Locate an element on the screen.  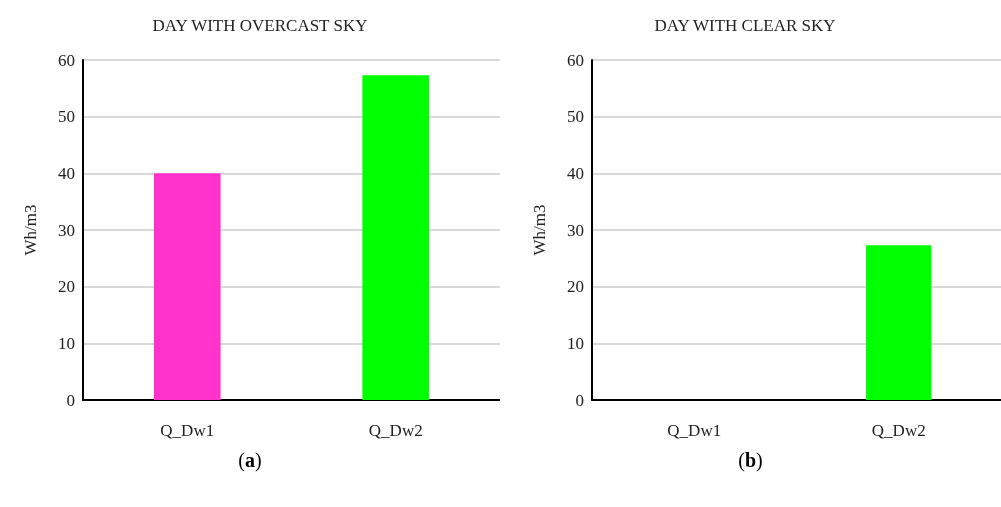
chart-title: DAY WITH CLEAR SKY is located at coordinates (745, 25).